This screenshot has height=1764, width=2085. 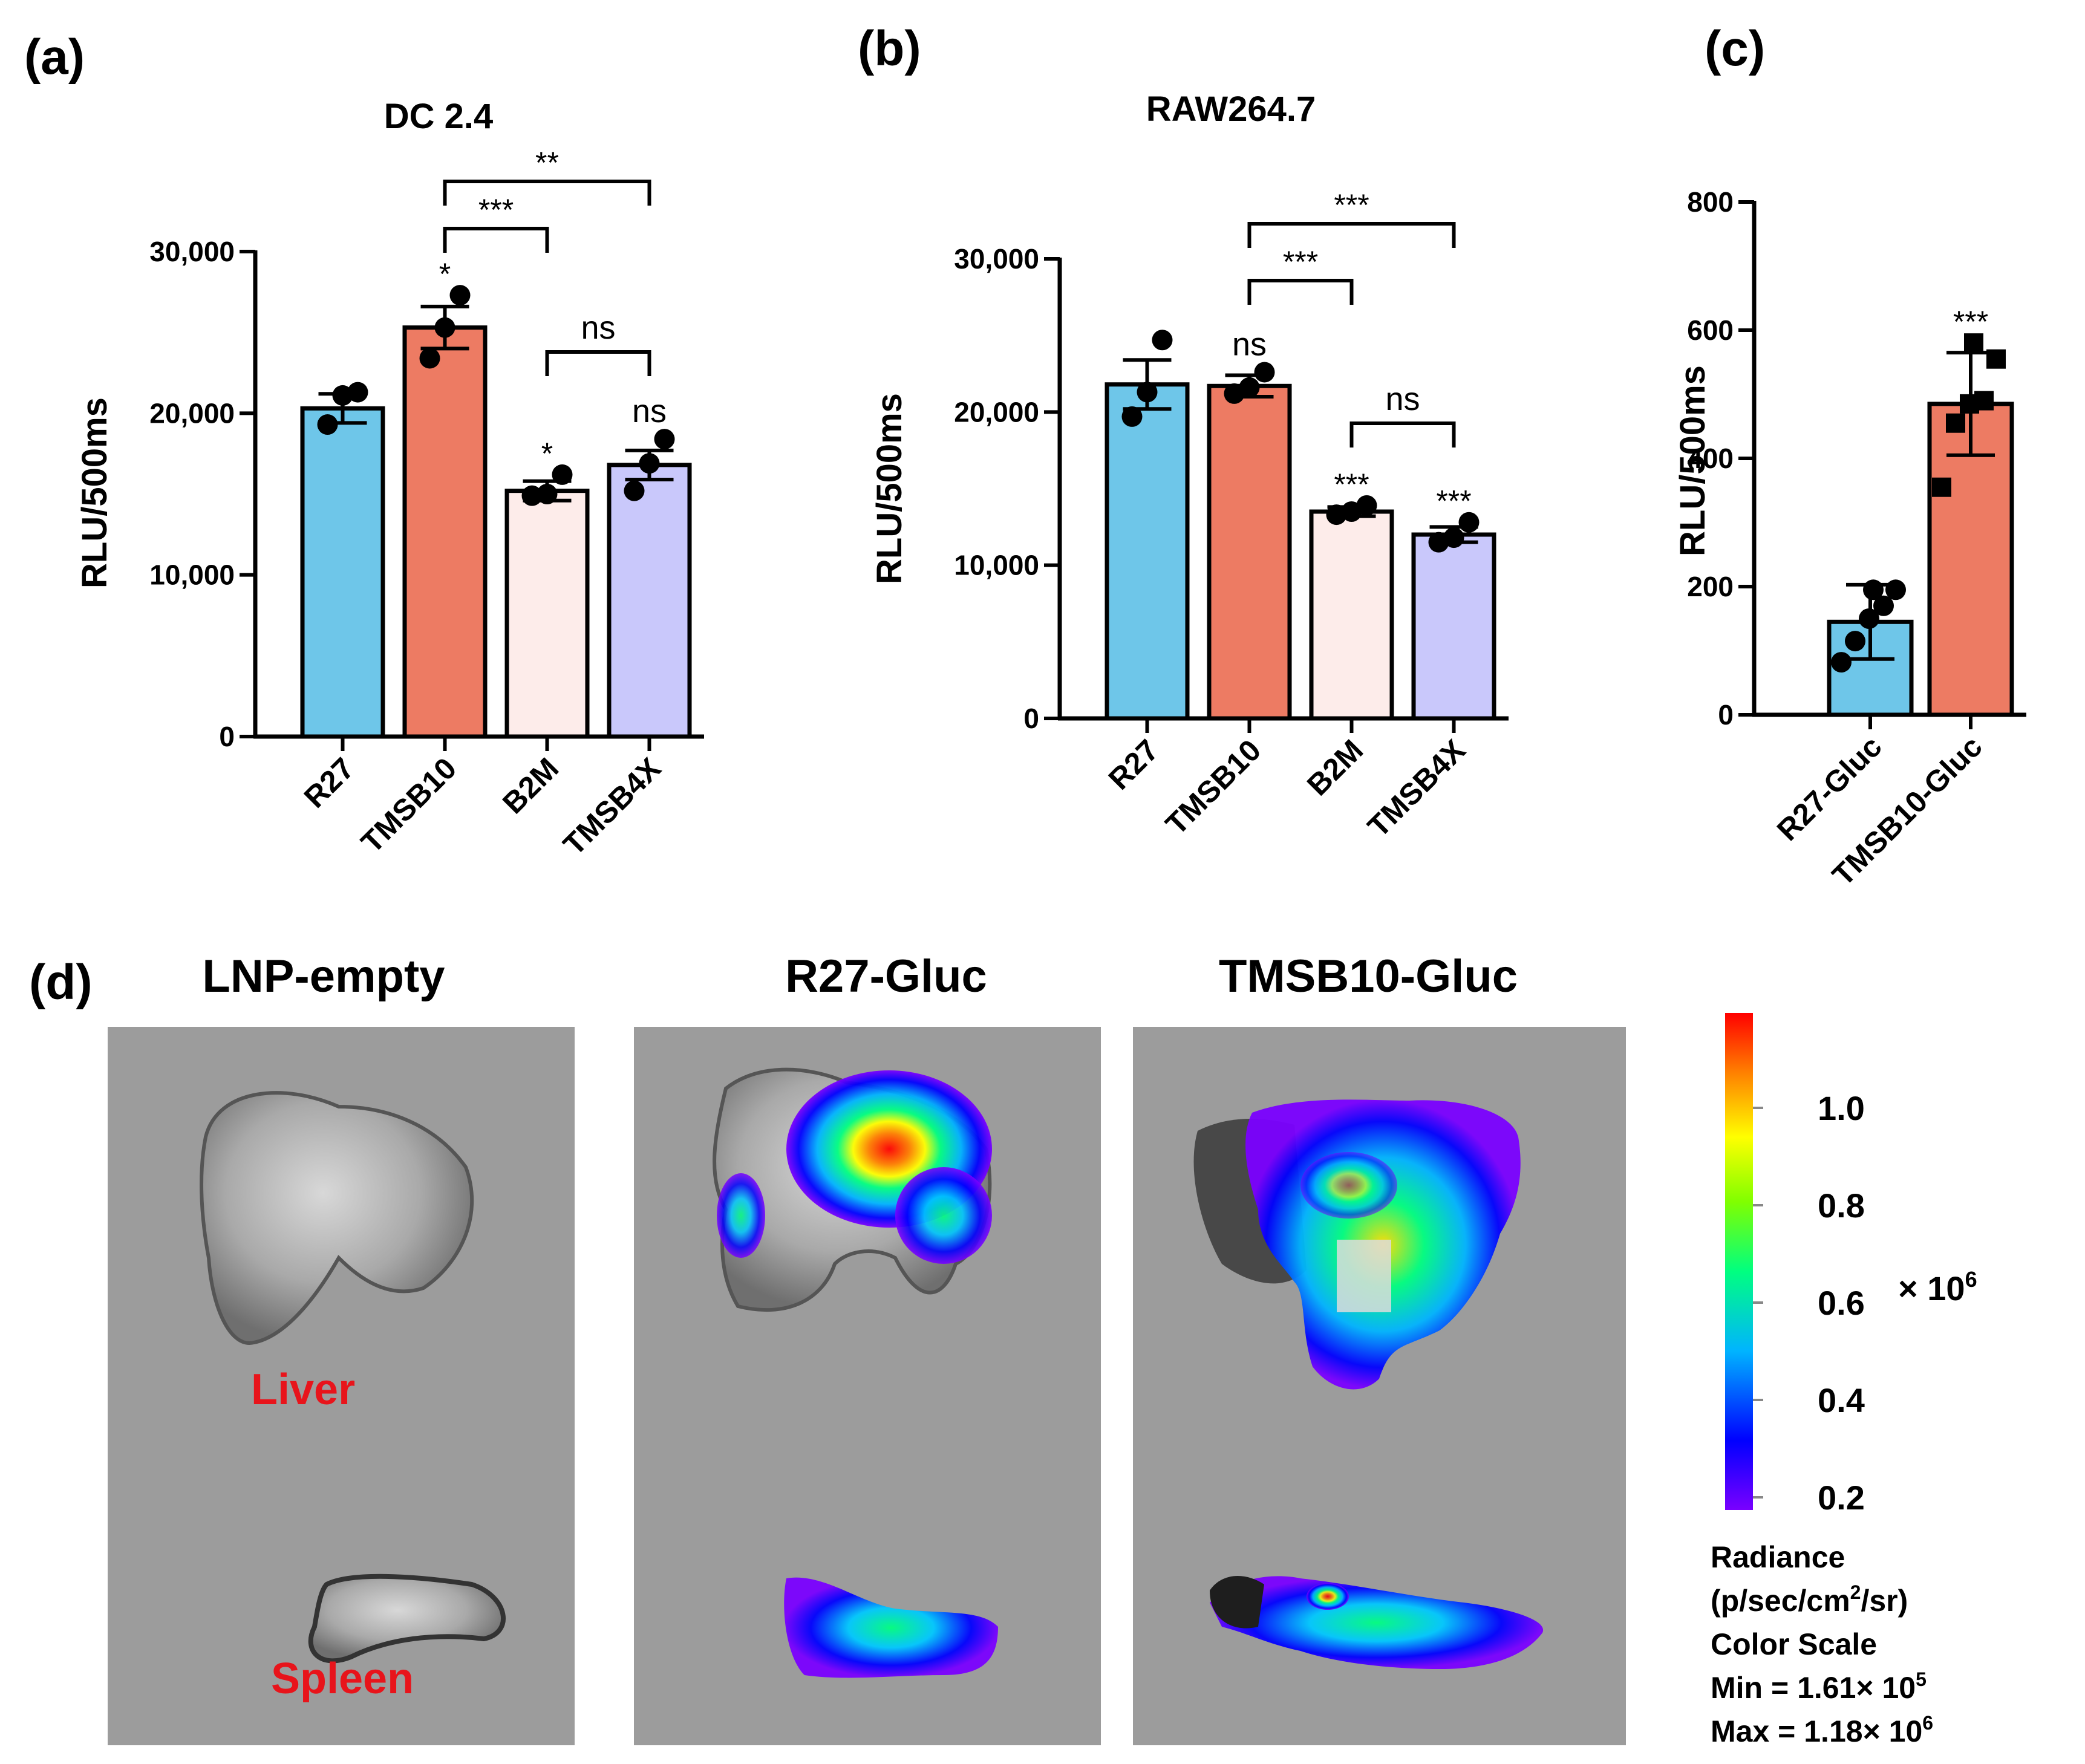 I want to click on imaging-panel-lnp-empty: Liver Spleen, so click(x=341, y=1386).